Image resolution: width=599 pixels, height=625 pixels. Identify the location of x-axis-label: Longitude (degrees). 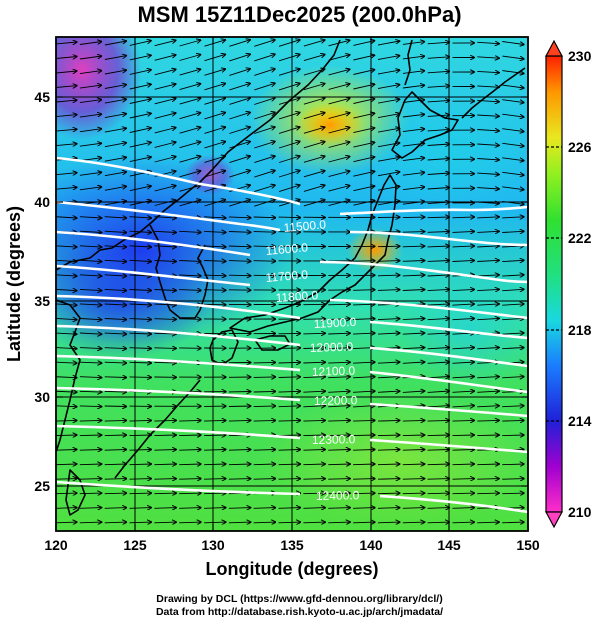
(291, 569).